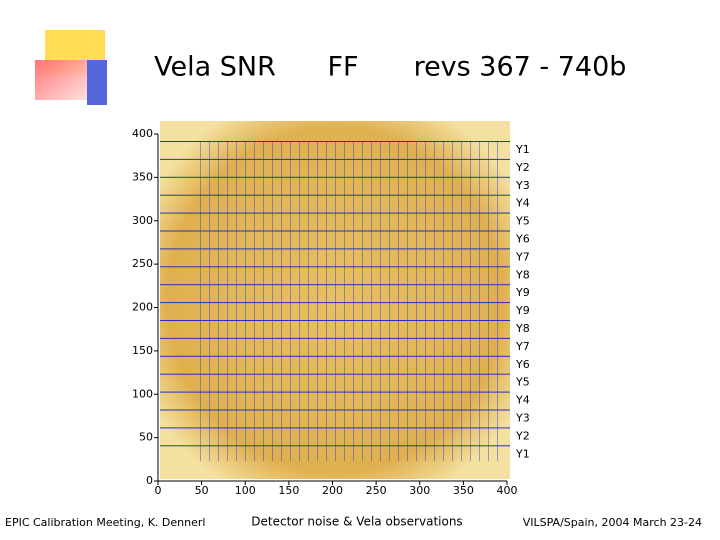  I want to click on title-part: revs 367 - 740b, so click(520, 67).